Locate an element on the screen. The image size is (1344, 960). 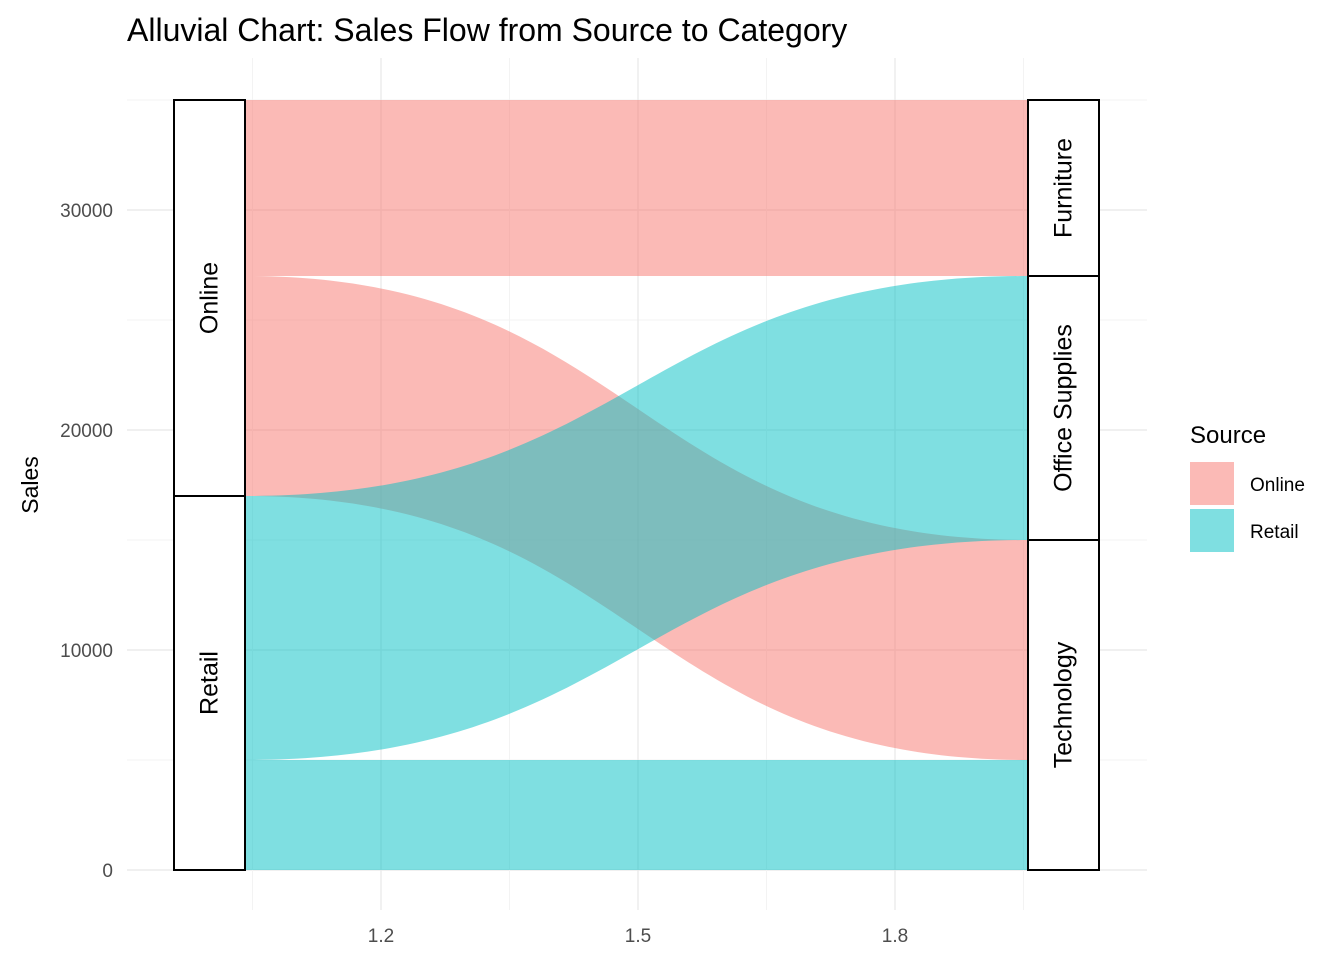
stratum-label-office-supplies: Office Supplies is located at coordinates (1064, 408).